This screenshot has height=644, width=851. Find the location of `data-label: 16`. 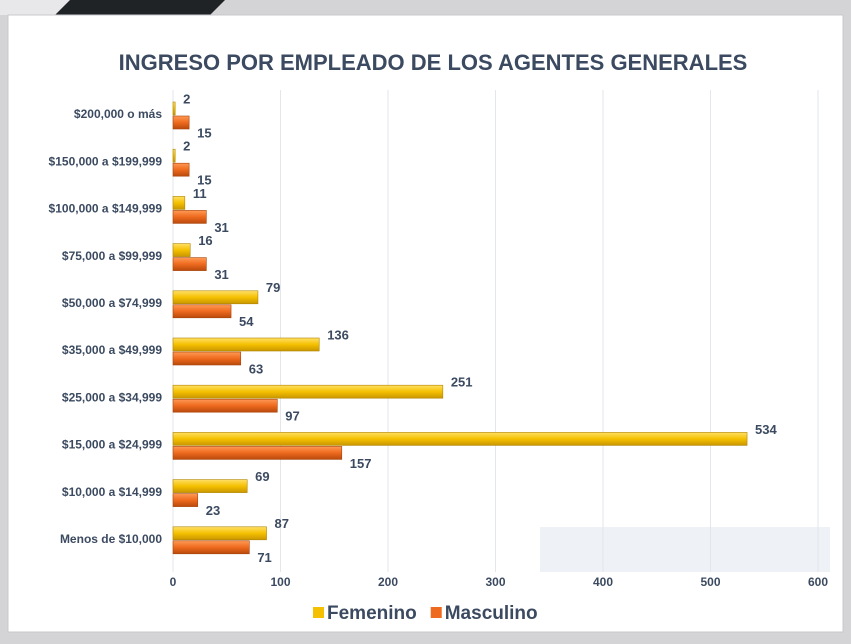

data-label: 16 is located at coordinates (205, 240).